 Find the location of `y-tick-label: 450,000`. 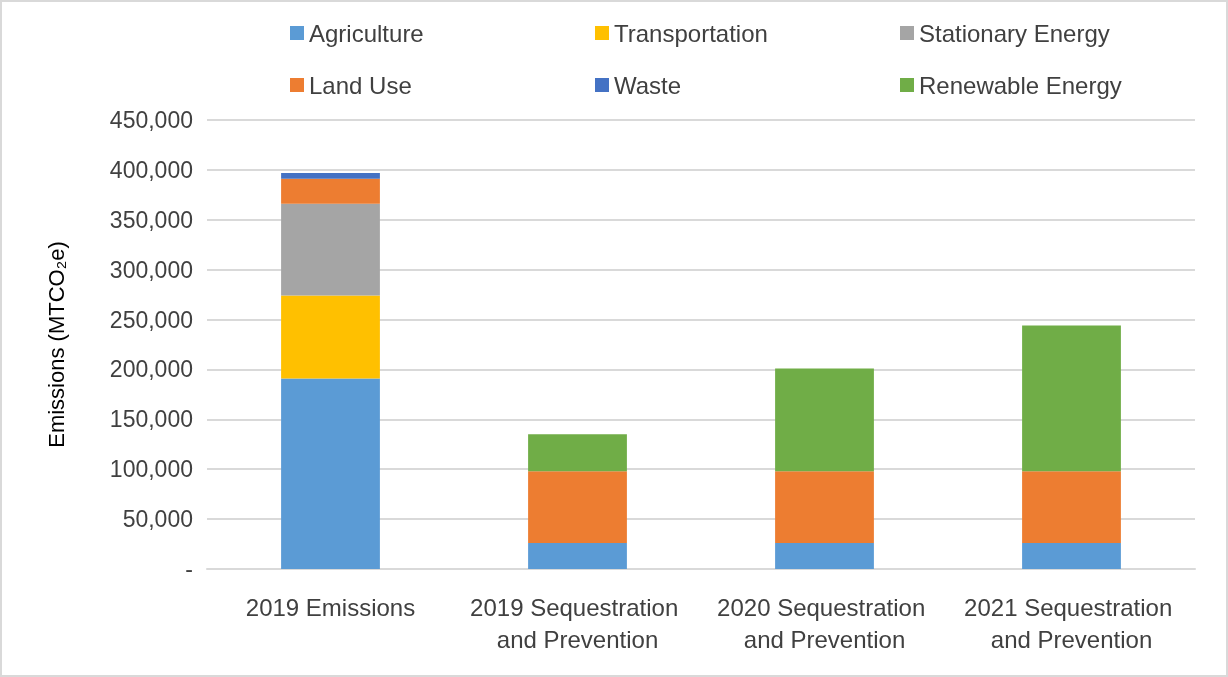

y-tick-label: 450,000 is located at coordinates (151, 120).